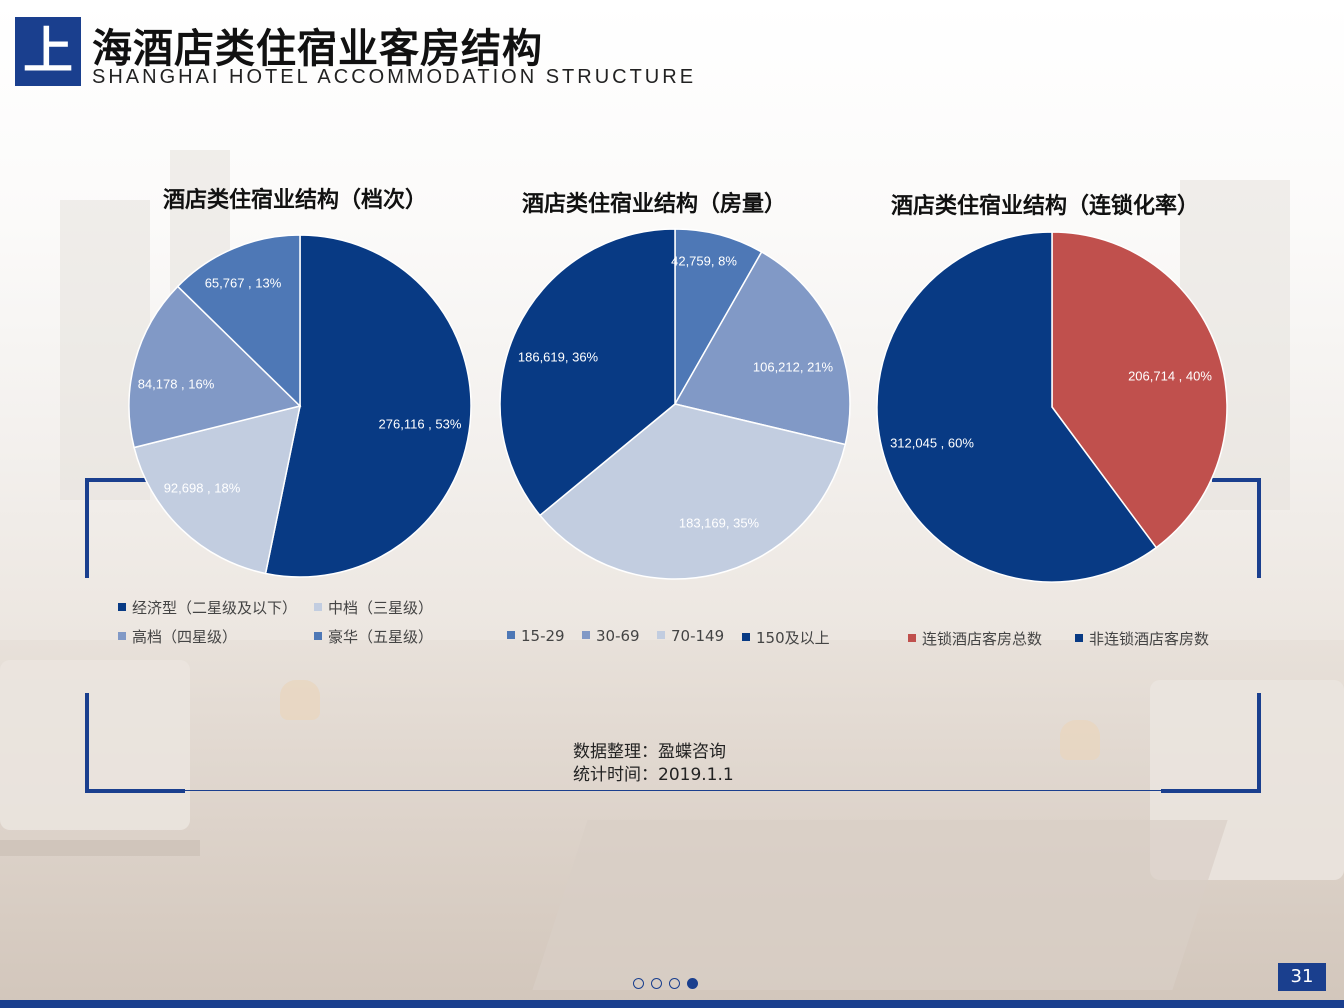 This screenshot has width=1344, height=1008. I want to click on slice-data-label: 84,178 , 16%, so click(176, 383).